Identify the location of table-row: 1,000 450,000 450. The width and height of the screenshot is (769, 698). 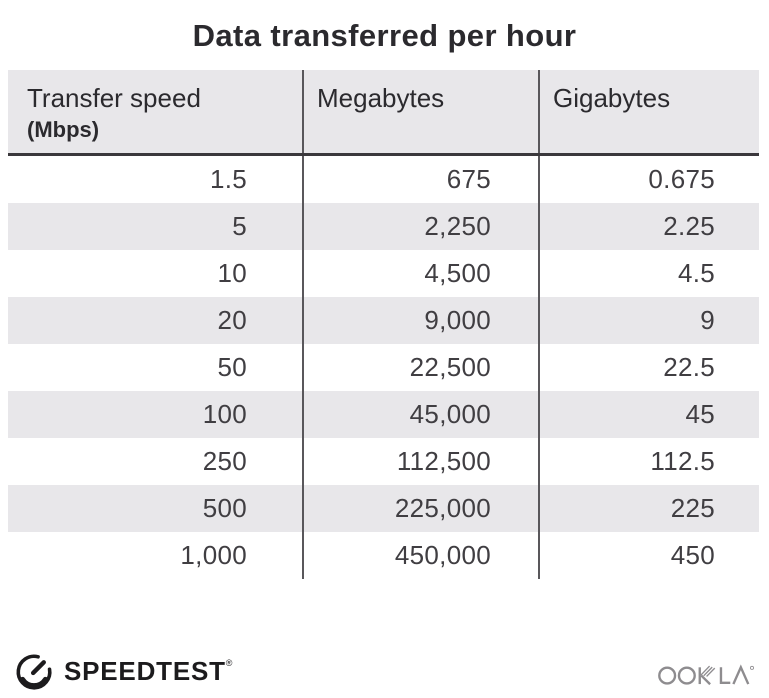
(383, 555).